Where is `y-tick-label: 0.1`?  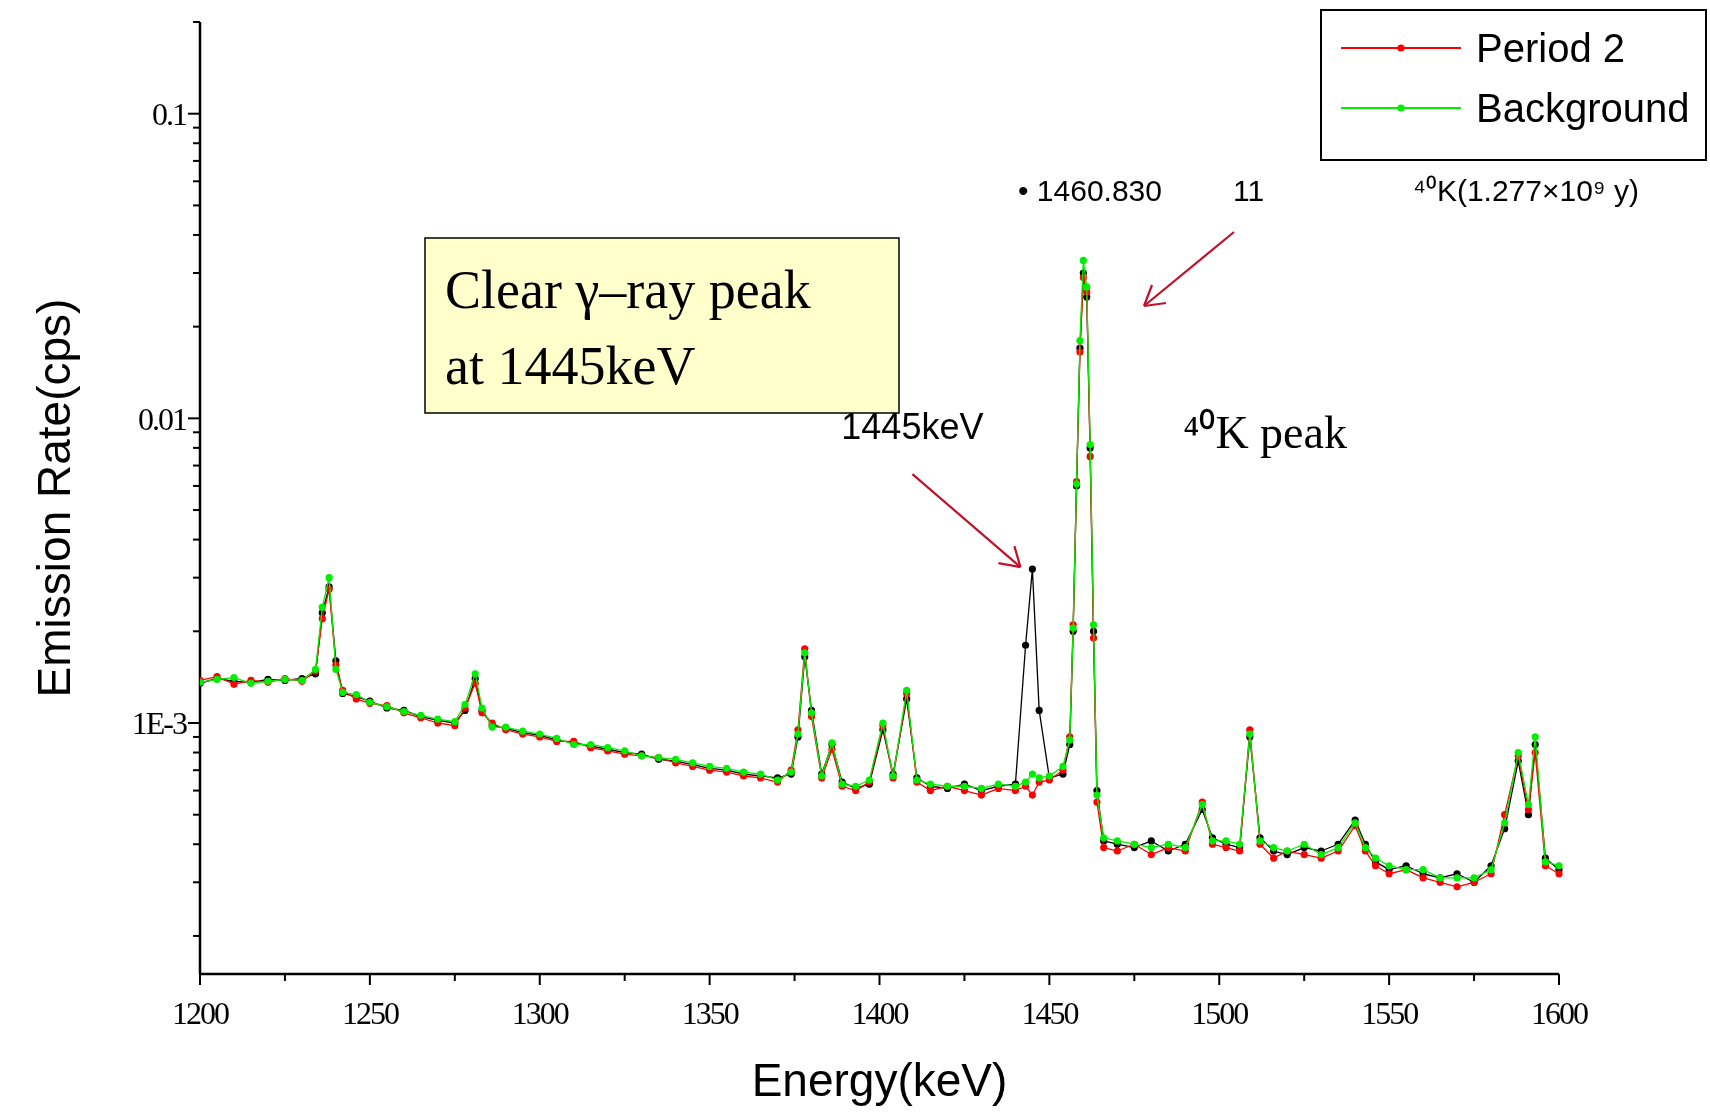
y-tick-label: 0.1 is located at coordinates (169, 113).